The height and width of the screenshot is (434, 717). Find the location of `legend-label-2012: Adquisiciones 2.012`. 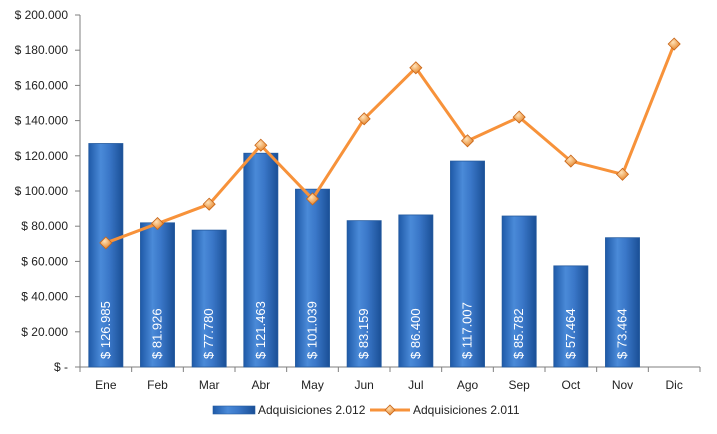

legend-label-2012: Adquisiciones 2.012 is located at coordinates (312, 410).